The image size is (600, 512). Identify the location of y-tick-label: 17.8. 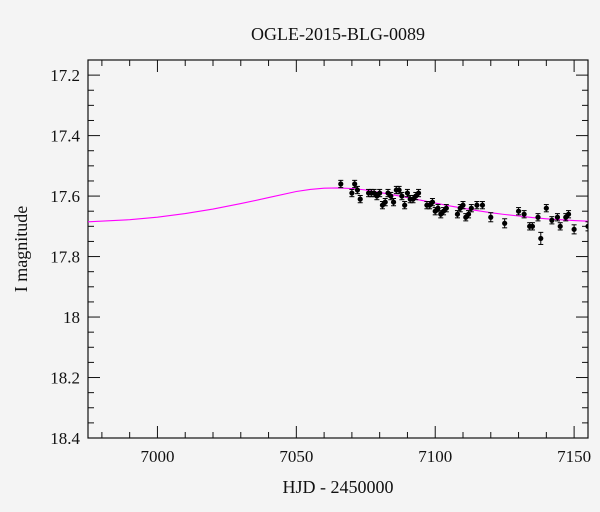
(65, 257).